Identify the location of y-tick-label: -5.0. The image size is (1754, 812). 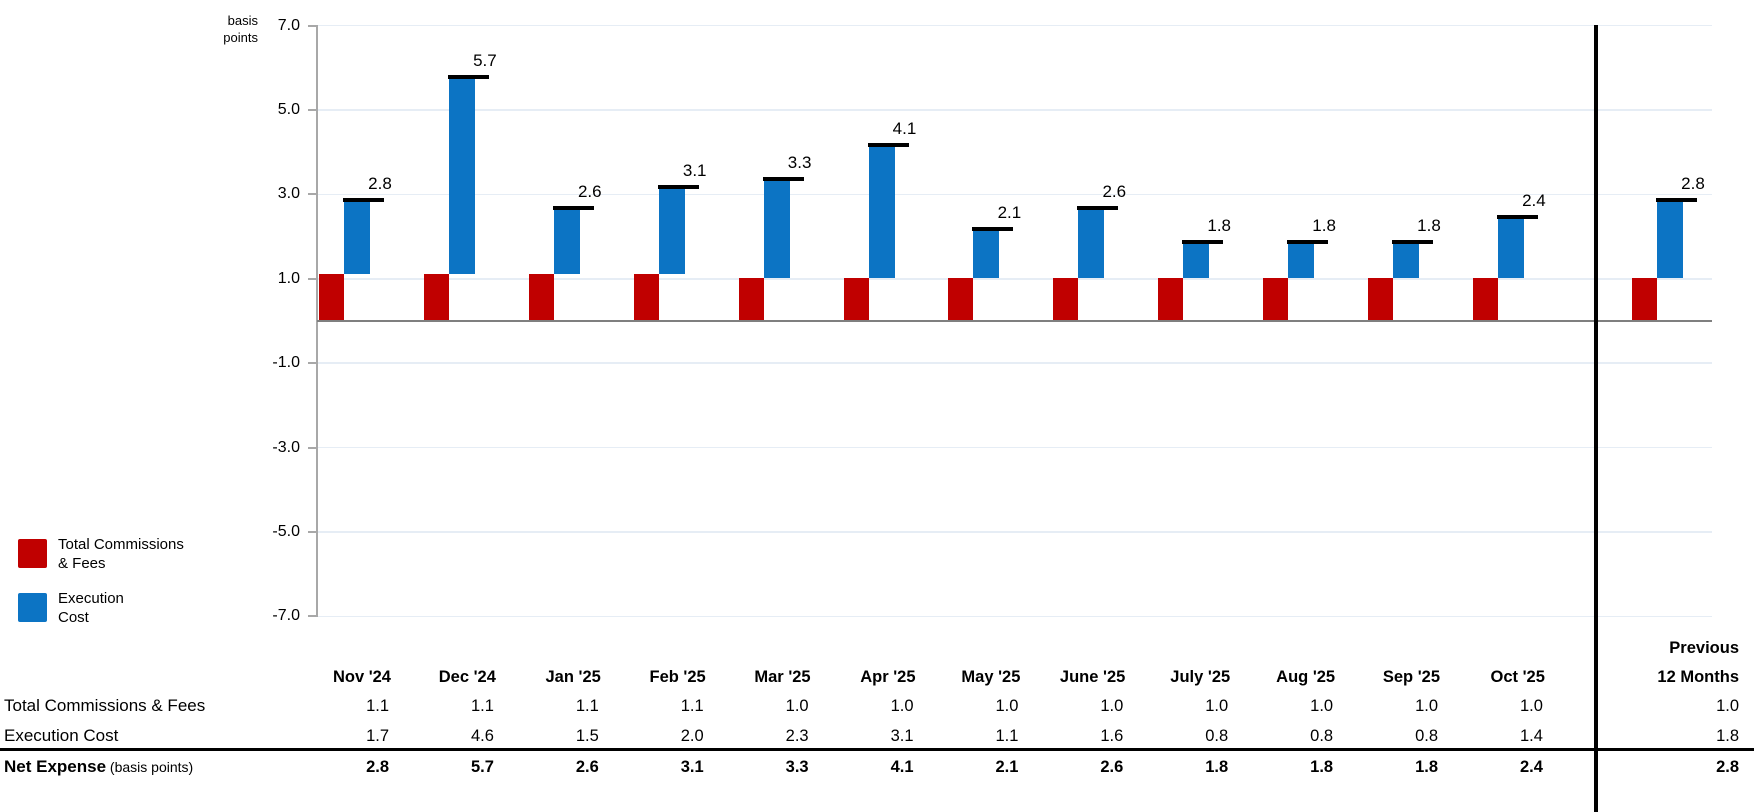
(286, 531).